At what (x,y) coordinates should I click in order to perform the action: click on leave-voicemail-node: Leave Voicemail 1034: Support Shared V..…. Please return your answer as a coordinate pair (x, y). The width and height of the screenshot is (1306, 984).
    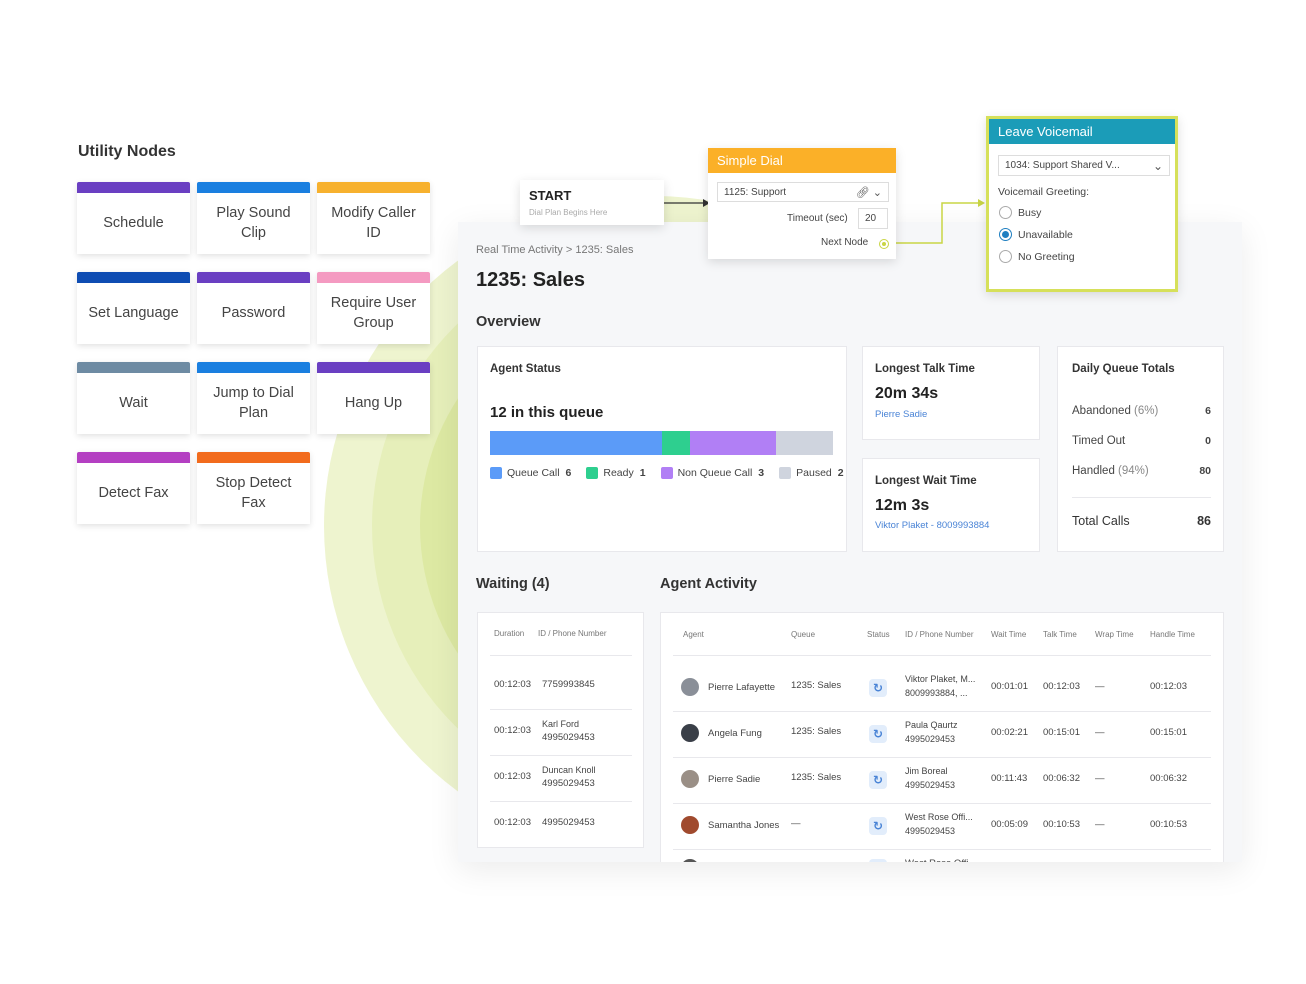
    Looking at the image, I should click on (1082, 204).